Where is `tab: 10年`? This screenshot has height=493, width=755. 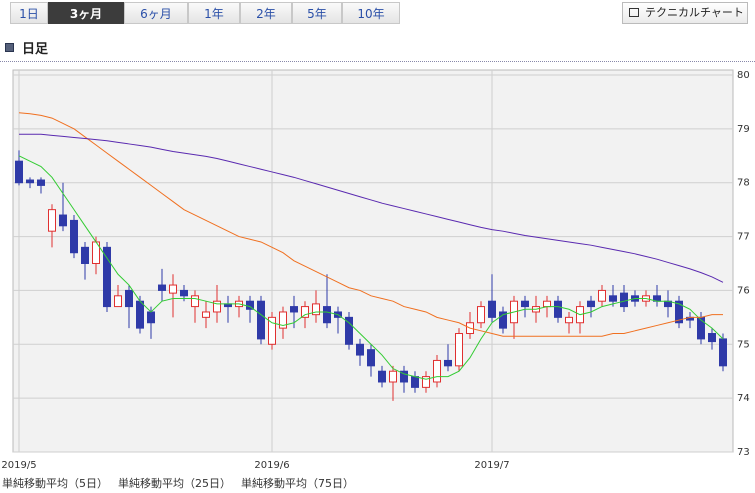 tab: 10年 is located at coordinates (371, 13).